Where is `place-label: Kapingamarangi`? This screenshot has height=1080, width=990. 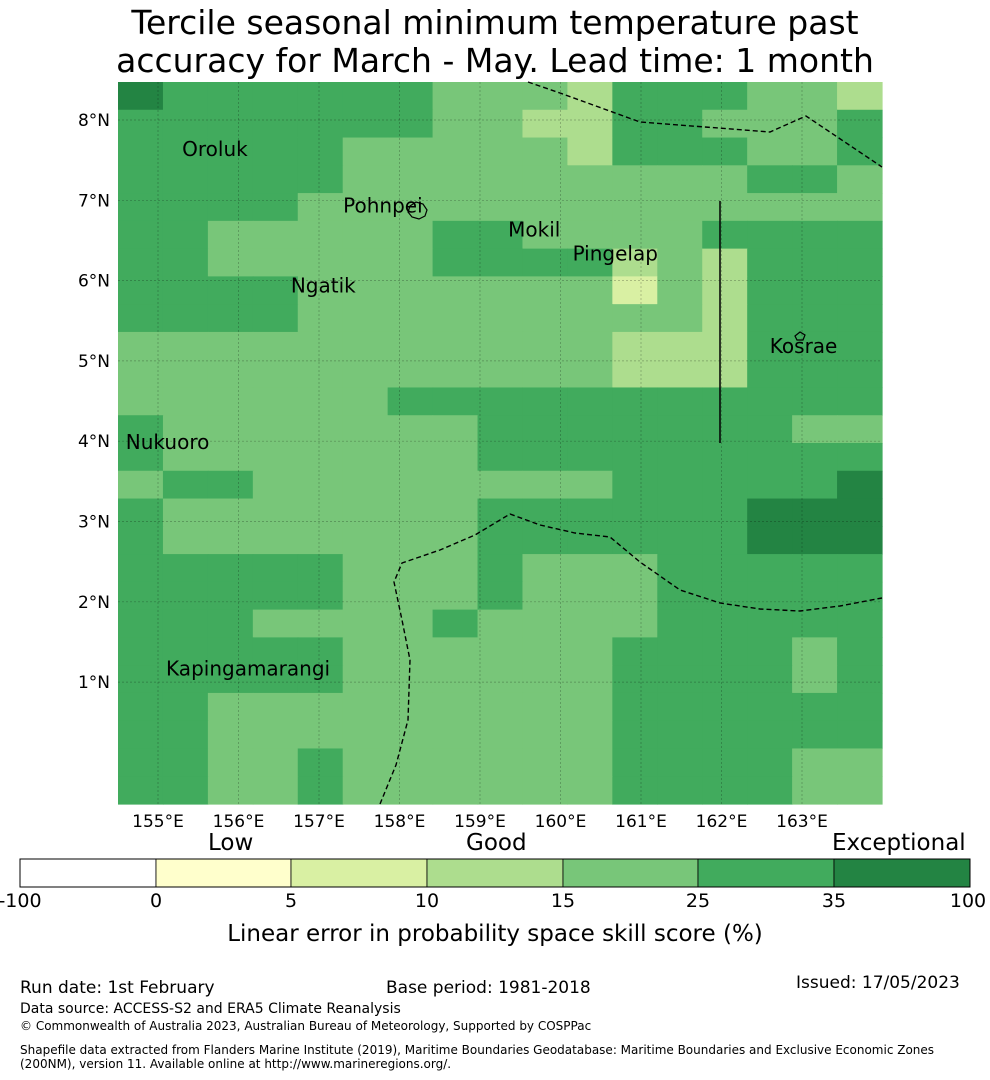 place-label: Kapingamarangi is located at coordinates (248, 669).